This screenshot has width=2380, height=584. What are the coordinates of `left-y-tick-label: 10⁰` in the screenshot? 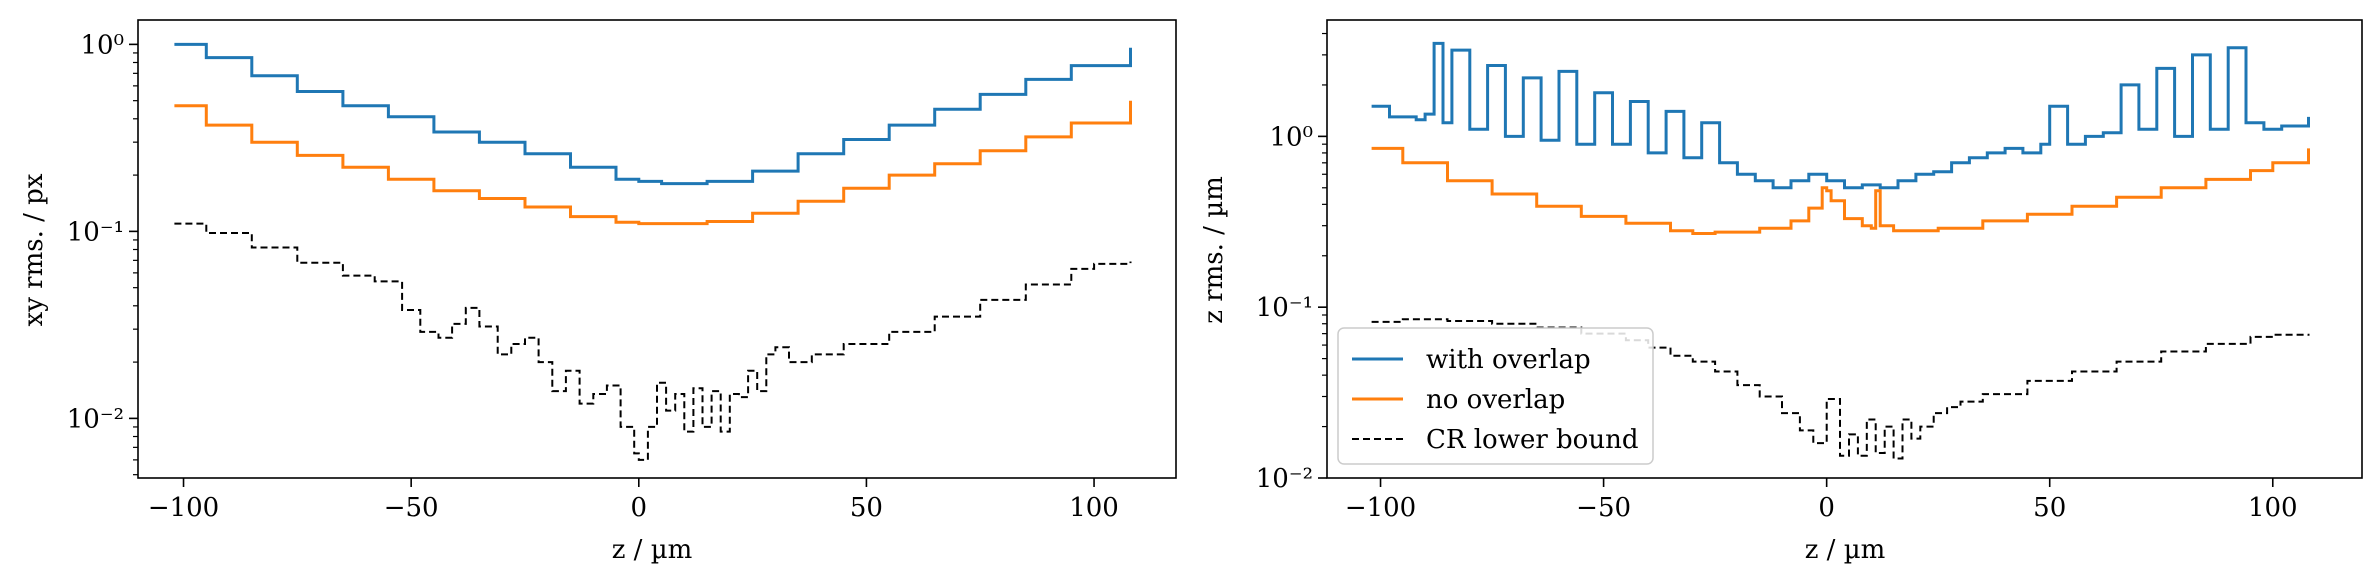 It's located at (102, 45).